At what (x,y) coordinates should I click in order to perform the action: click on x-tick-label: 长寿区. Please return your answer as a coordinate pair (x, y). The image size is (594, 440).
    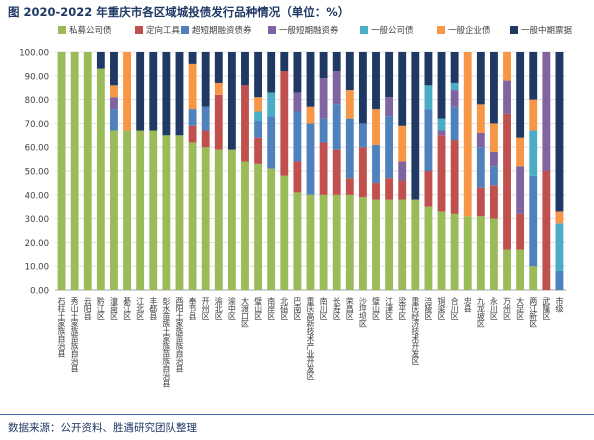
    Looking at the image, I should click on (336, 308).